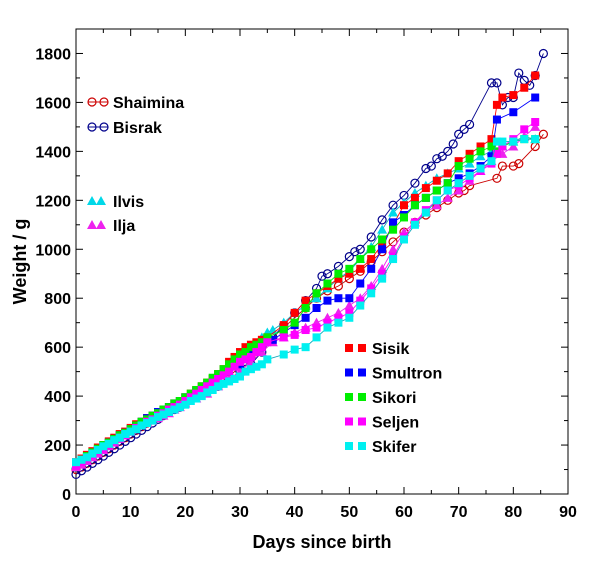  I want to click on data-point-ilvis, so click(469, 163).